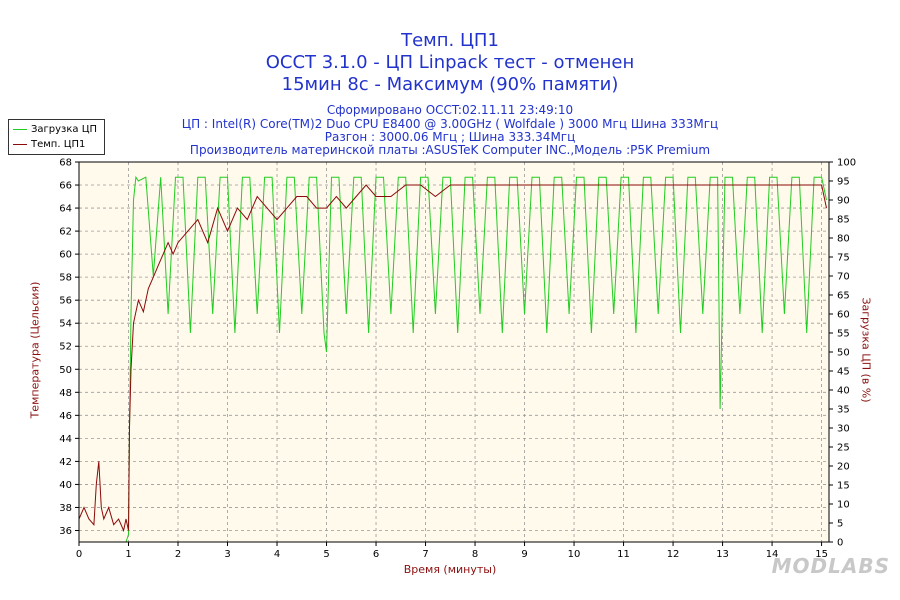  What do you see at coordinates (79, 554) in the screenshot?
I see `x-tick-label: 0` at bounding box center [79, 554].